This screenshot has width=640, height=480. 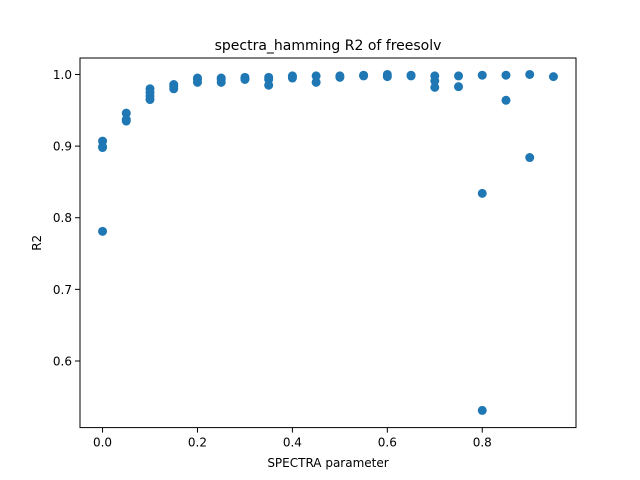 What do you see at coordinates (197, 443) in the screenshot?
I see `x-tick-label: 0.2` at bounding box center [197, 443].